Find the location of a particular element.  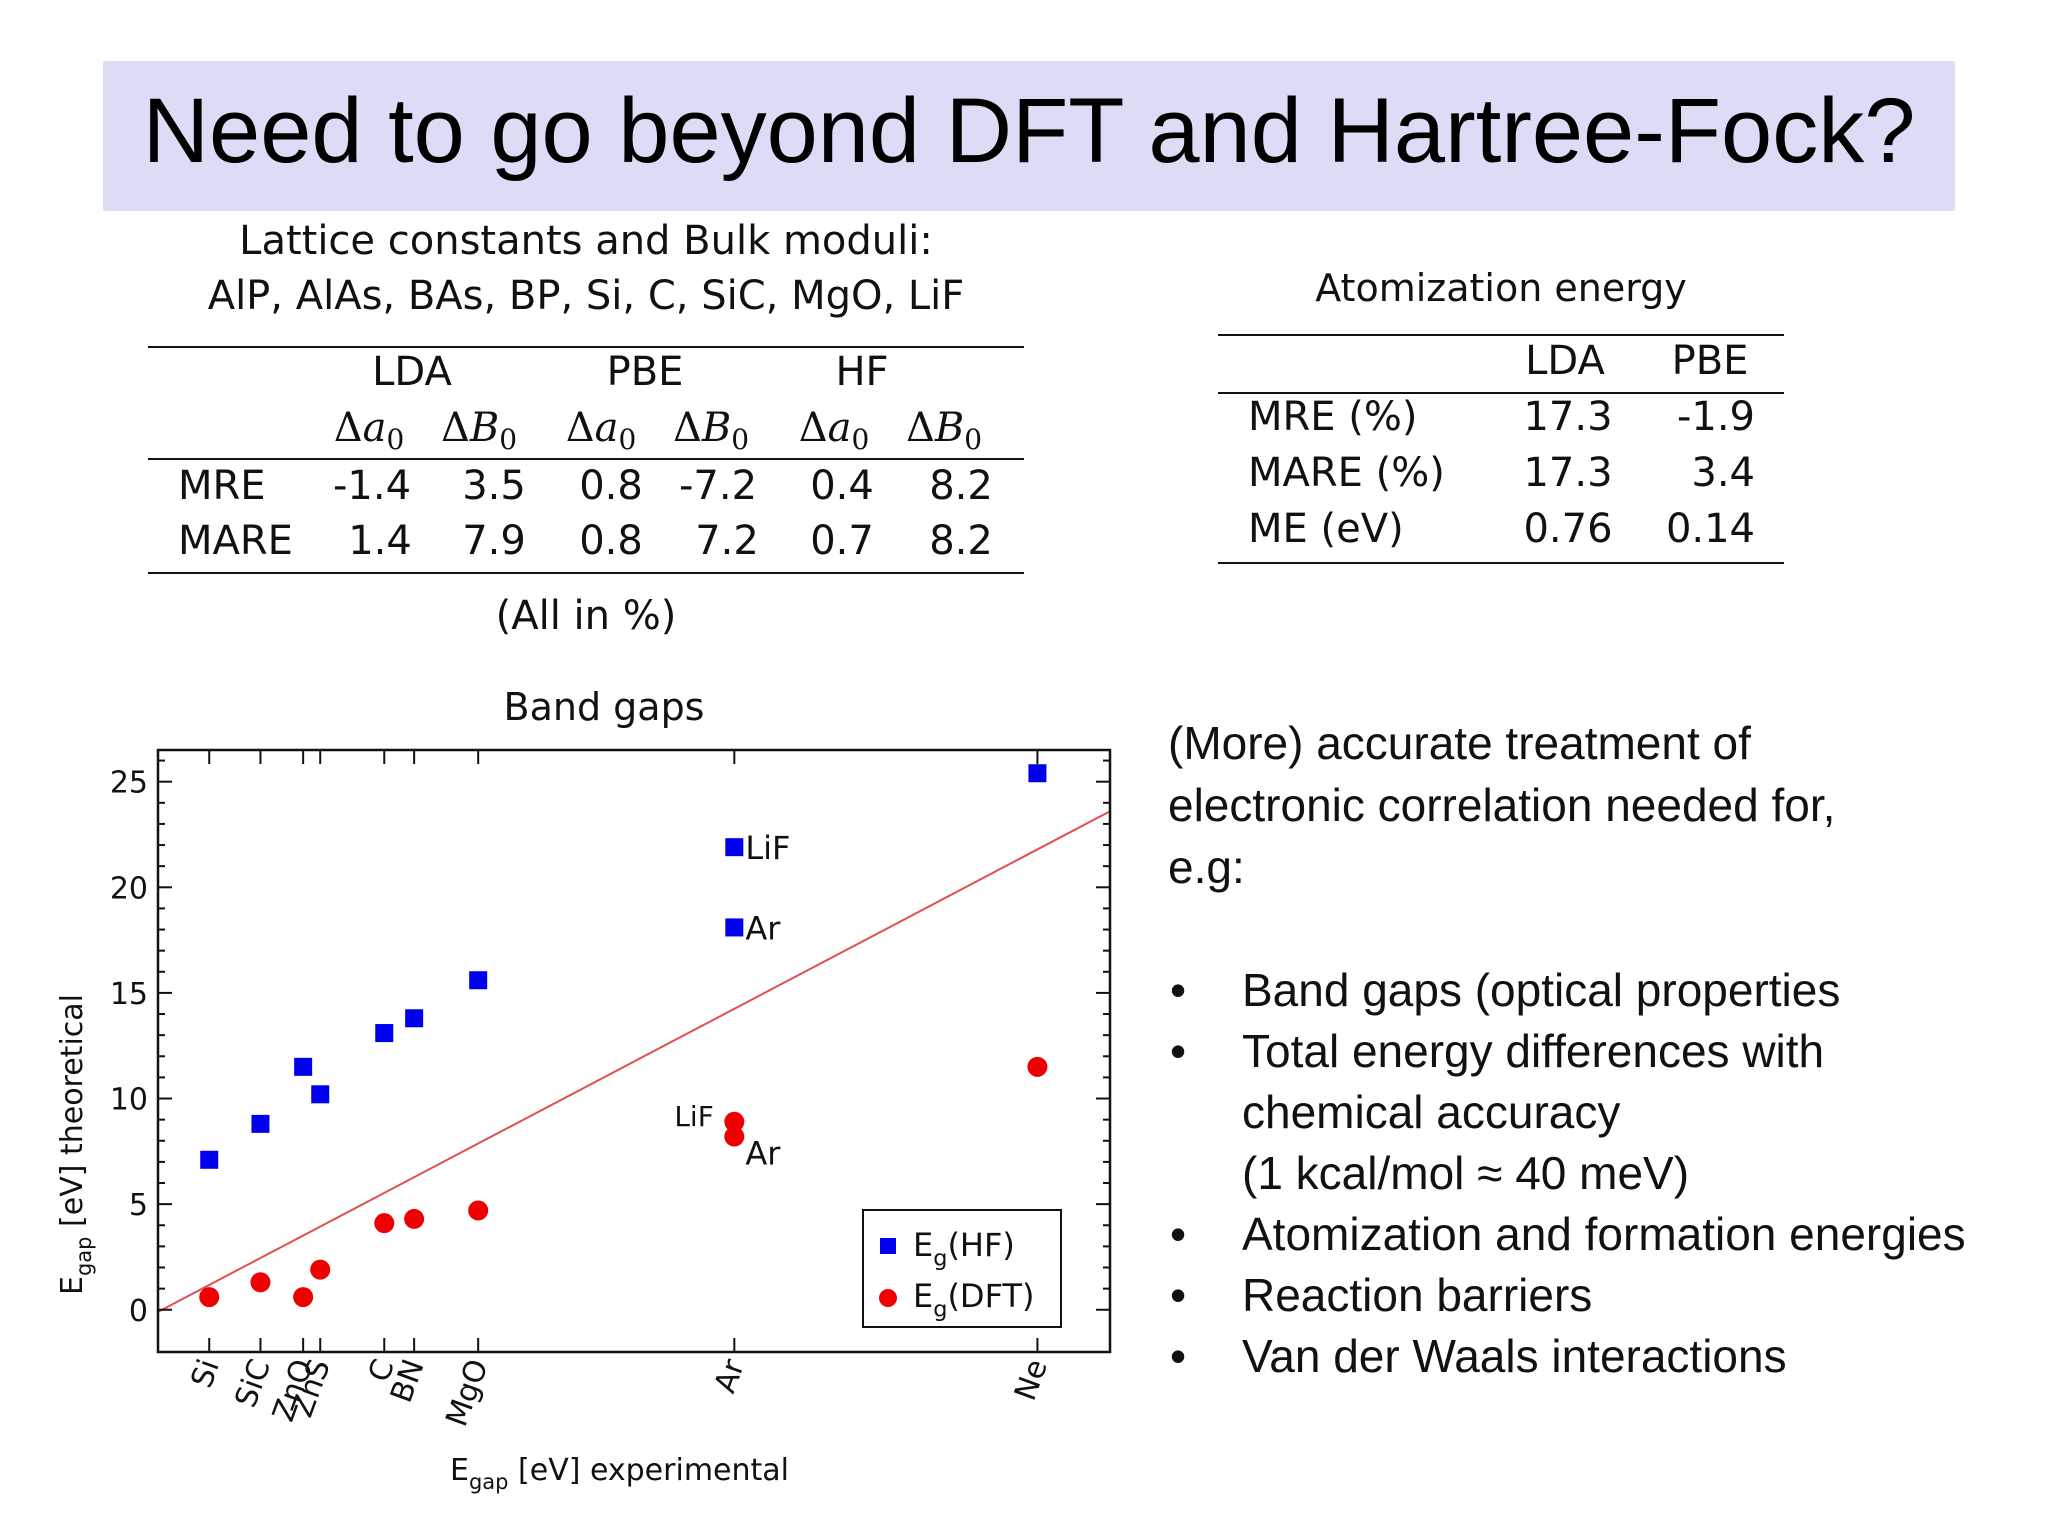

bullet-continuation: chemical accuracy is located at coordinates (1563, 1112).